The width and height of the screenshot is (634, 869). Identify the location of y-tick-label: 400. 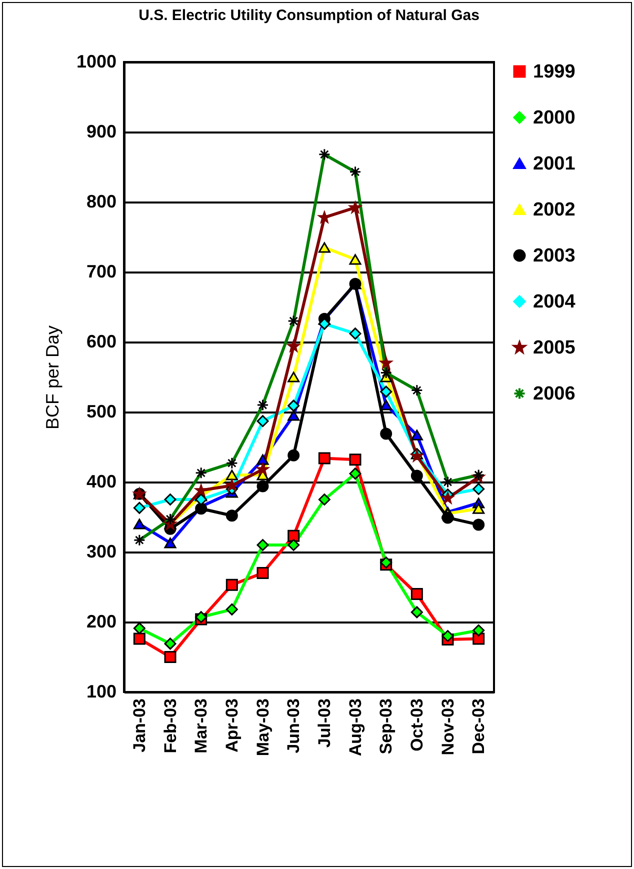
(101, 482).